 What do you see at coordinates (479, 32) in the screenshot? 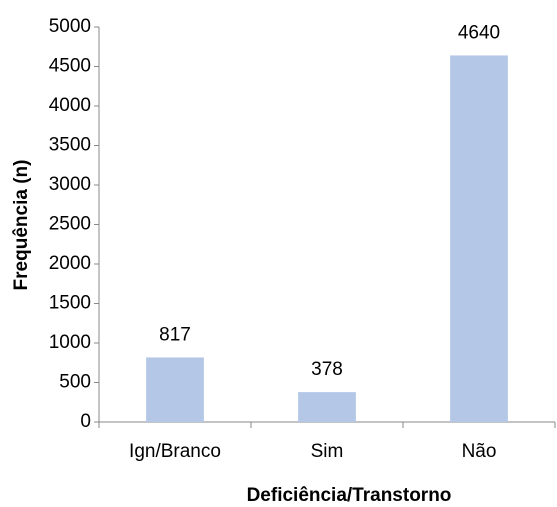
I see `data-label: 4640` at bounding box center [479, 32].